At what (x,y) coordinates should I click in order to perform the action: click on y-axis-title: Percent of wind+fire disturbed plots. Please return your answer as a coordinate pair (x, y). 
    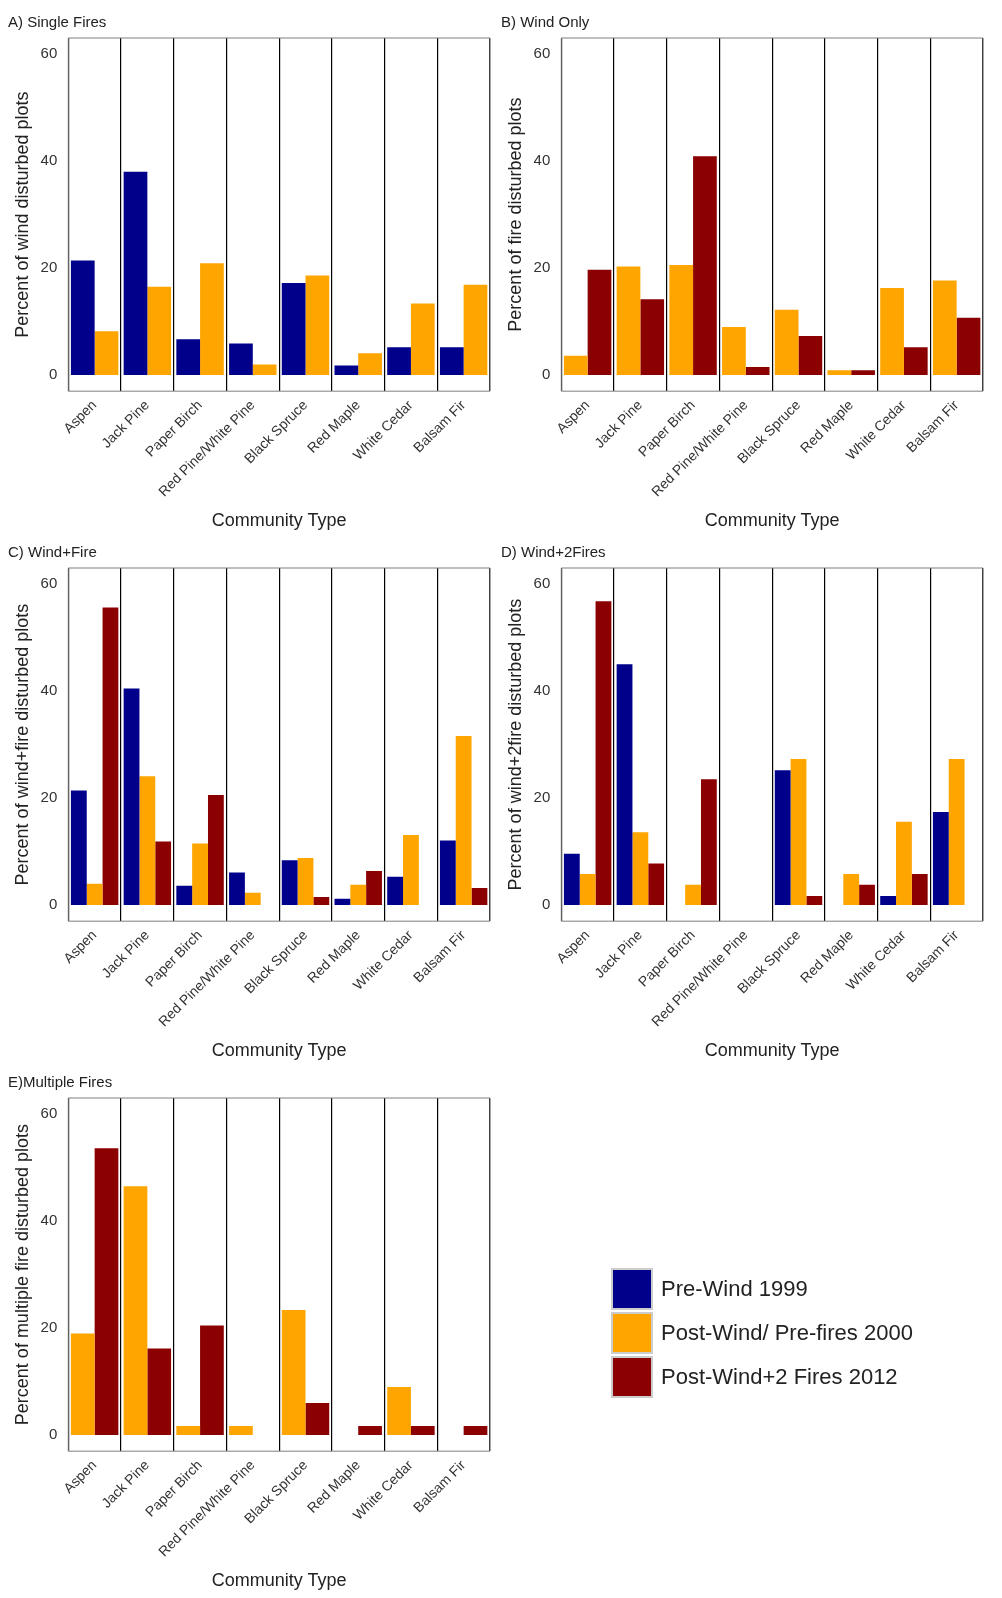
    Looking at the image, I should click on (21, 744).